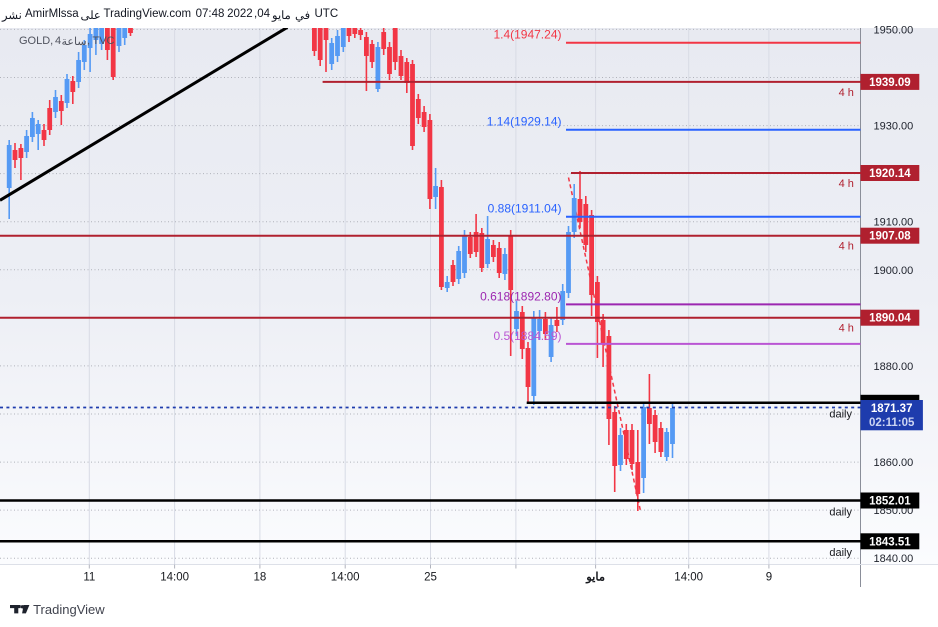  What do you see at coordinates (890, 83) in the screenshot?
I see `svg-text: 1939.09` at bounding box center [890, 83].